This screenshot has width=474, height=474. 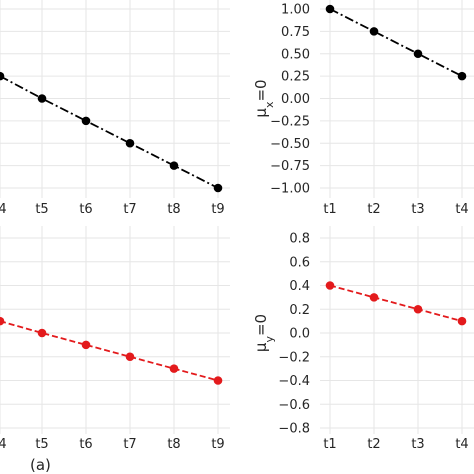 I want to click on y-tick-label: 1.00, so click(x=295, y=10).